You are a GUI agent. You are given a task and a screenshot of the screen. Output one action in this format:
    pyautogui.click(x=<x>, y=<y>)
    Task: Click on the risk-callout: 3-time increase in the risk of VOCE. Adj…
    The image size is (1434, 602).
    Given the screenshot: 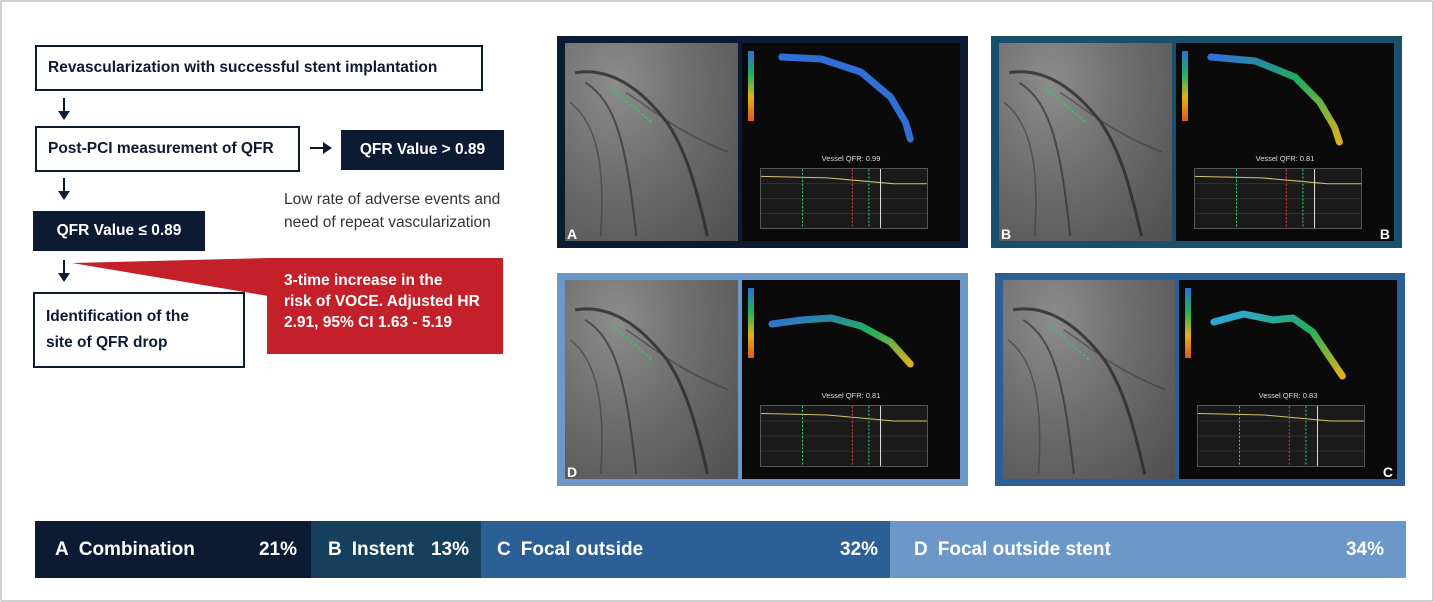 What is the action you would take?
    pyautogui.click(x=385, y=306)
    